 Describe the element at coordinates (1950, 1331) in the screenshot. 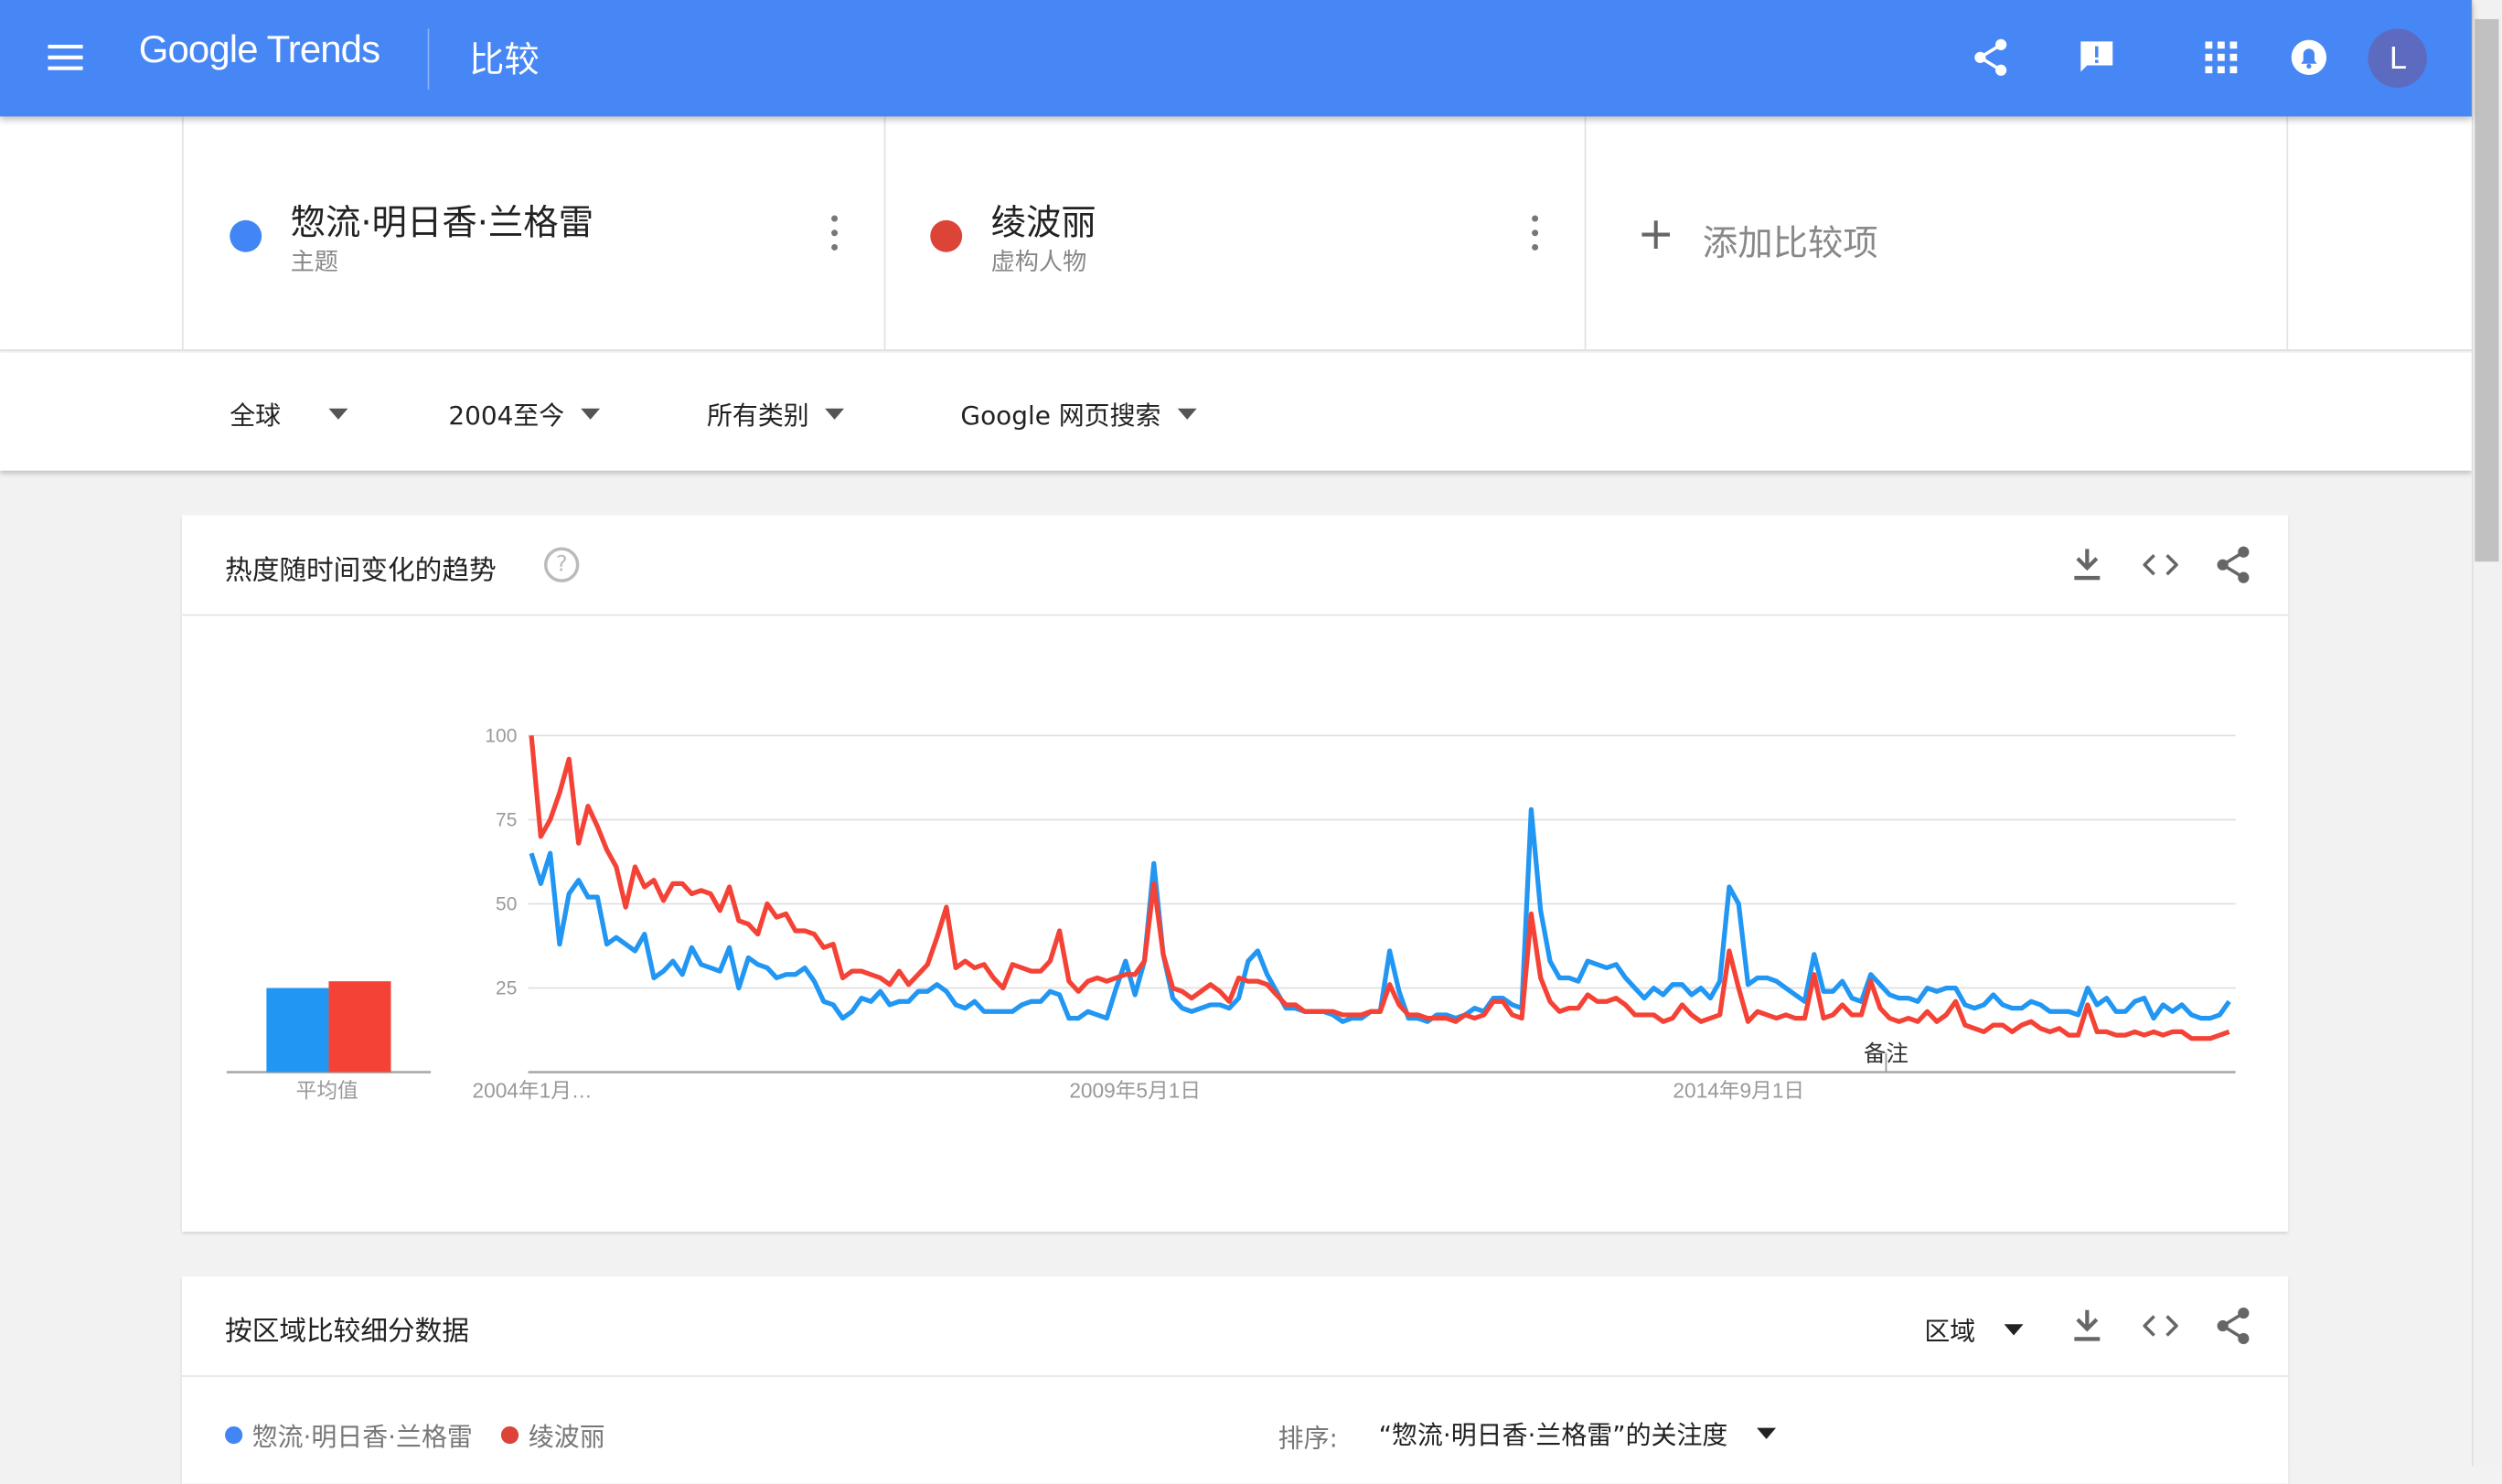

I see `resolution-label: 区域` at that location.